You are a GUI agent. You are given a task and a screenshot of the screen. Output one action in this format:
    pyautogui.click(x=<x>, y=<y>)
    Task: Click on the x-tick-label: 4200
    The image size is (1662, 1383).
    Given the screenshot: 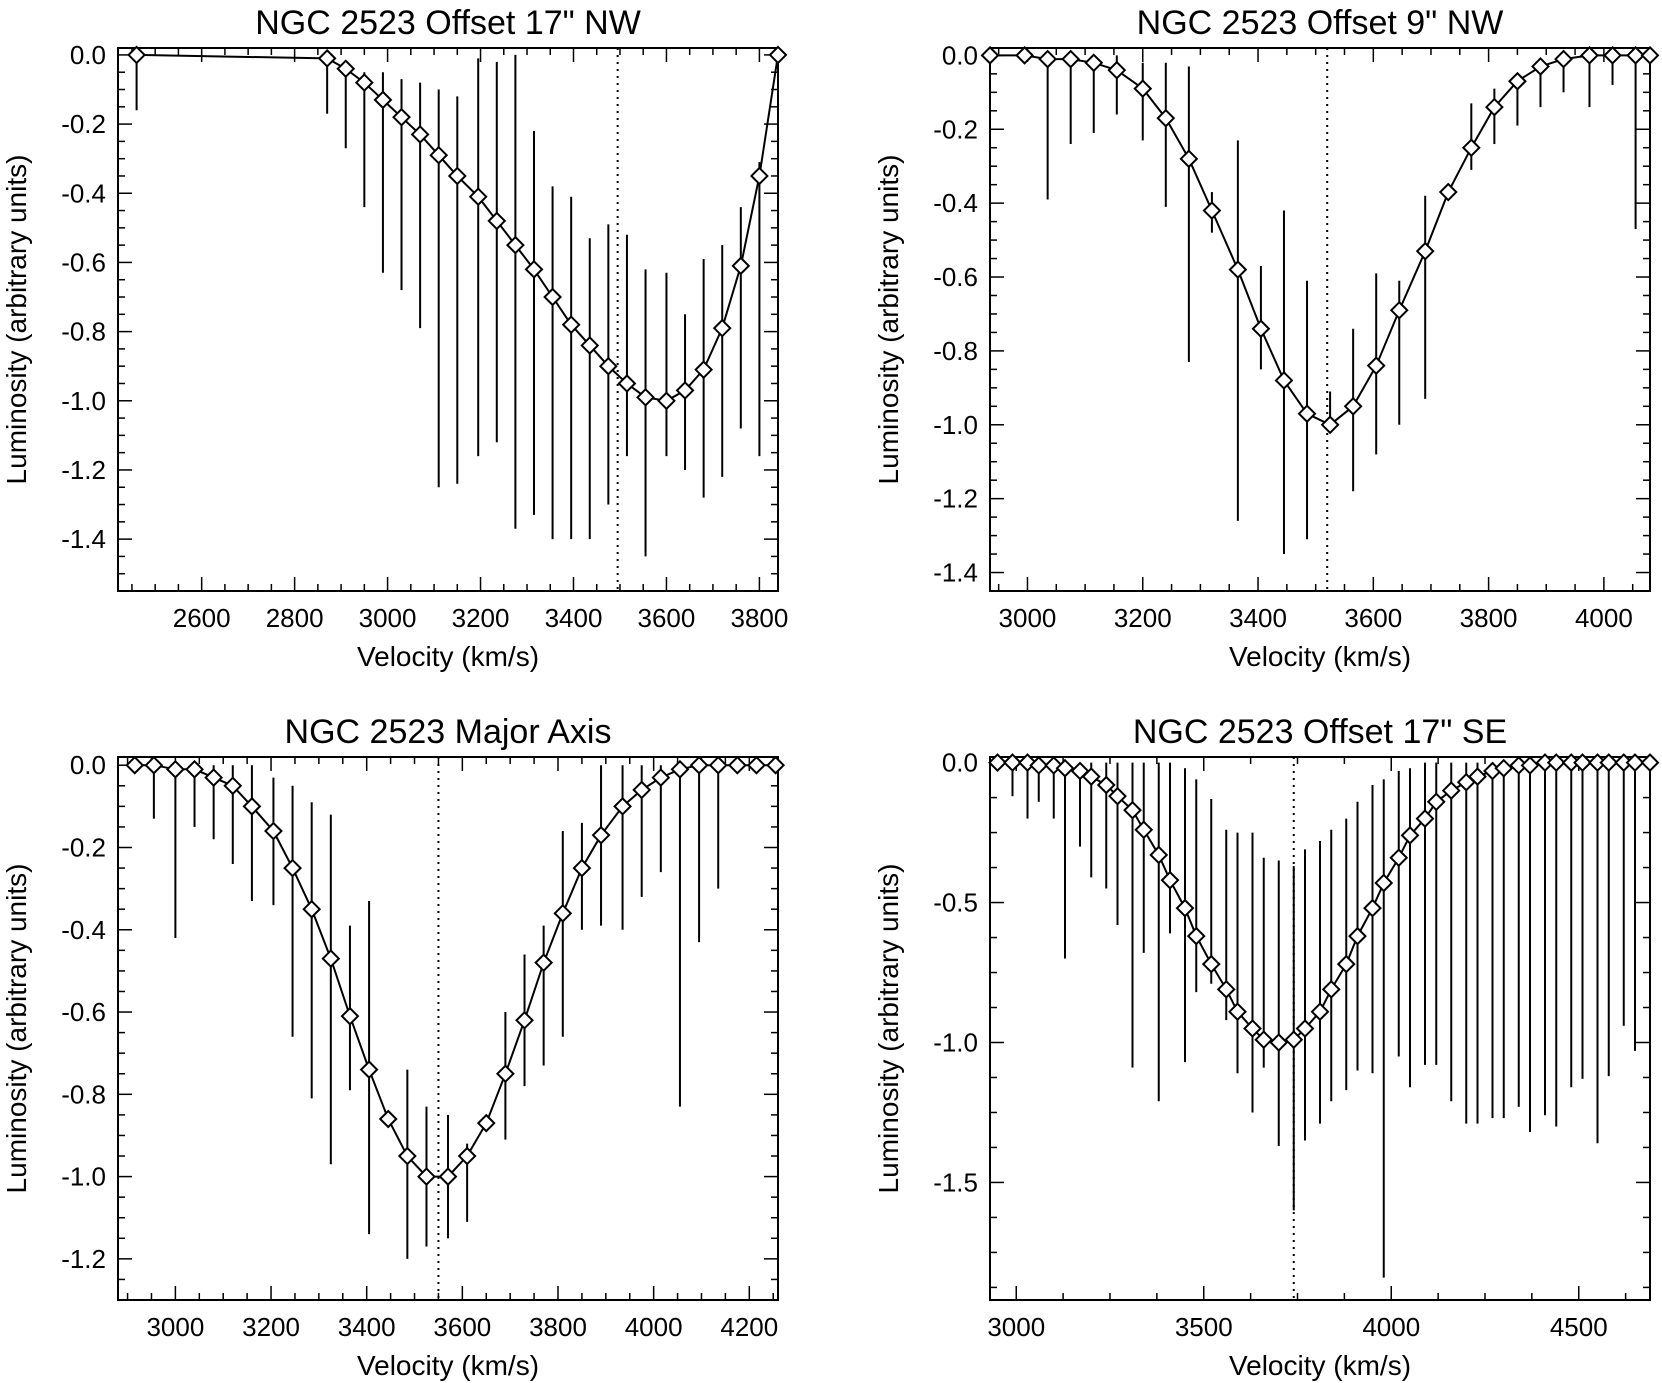 What is the action you would take?
    pyautogui.click(x=749, y=1327)
    